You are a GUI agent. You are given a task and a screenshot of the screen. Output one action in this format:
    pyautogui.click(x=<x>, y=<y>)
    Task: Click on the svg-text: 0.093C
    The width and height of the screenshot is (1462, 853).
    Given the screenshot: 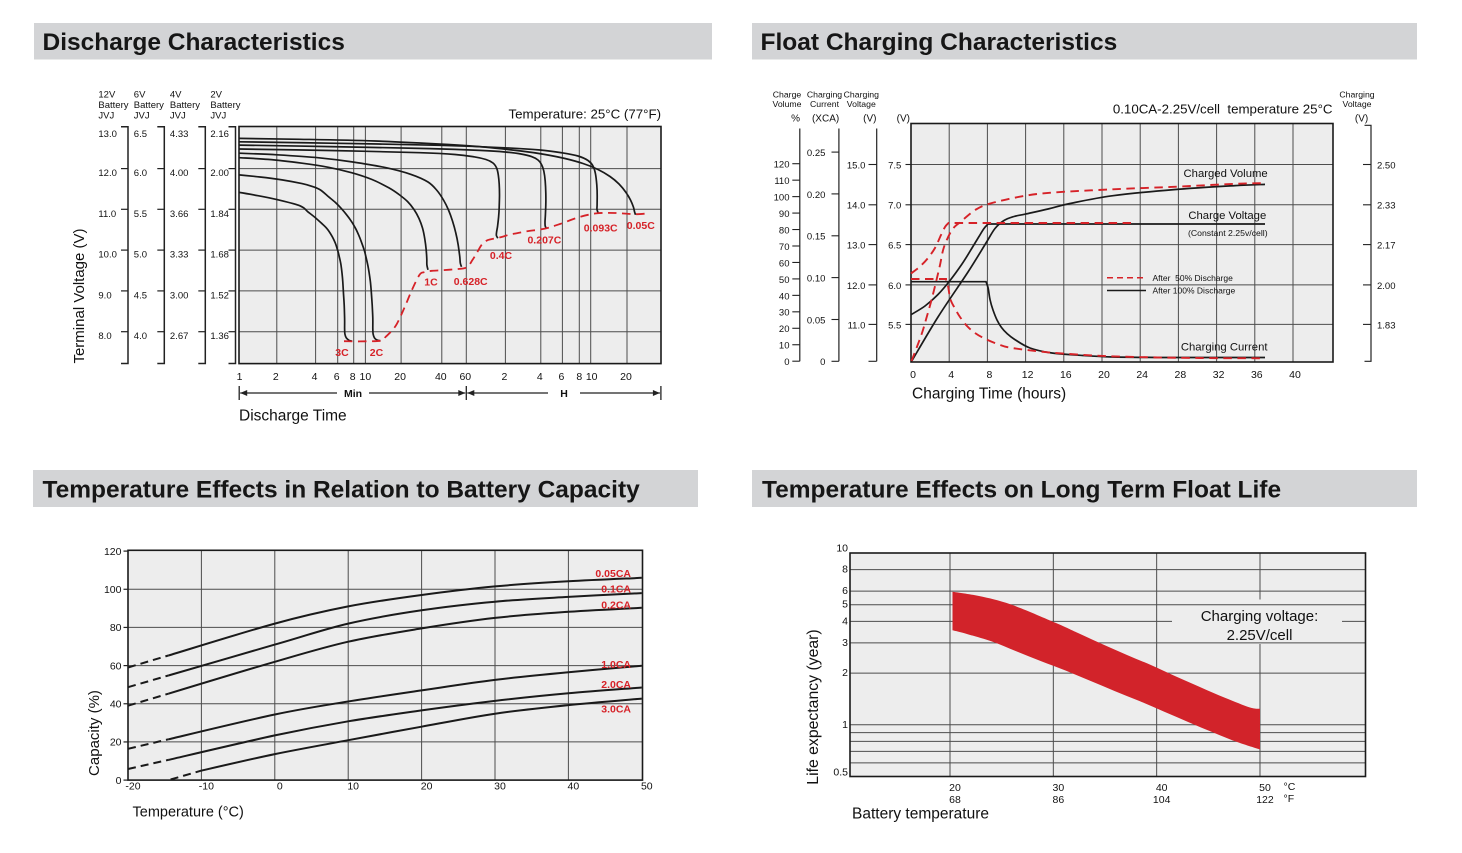 What is the action you would take?
    pyautogui.click(x=601, y=229)
    